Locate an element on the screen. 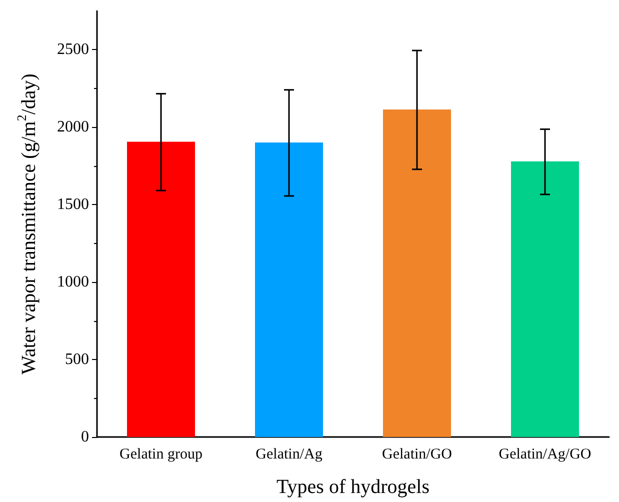 This screenshot has width=619, height=502. y-tick-label: 1000 is located at coordinates (73, 282).